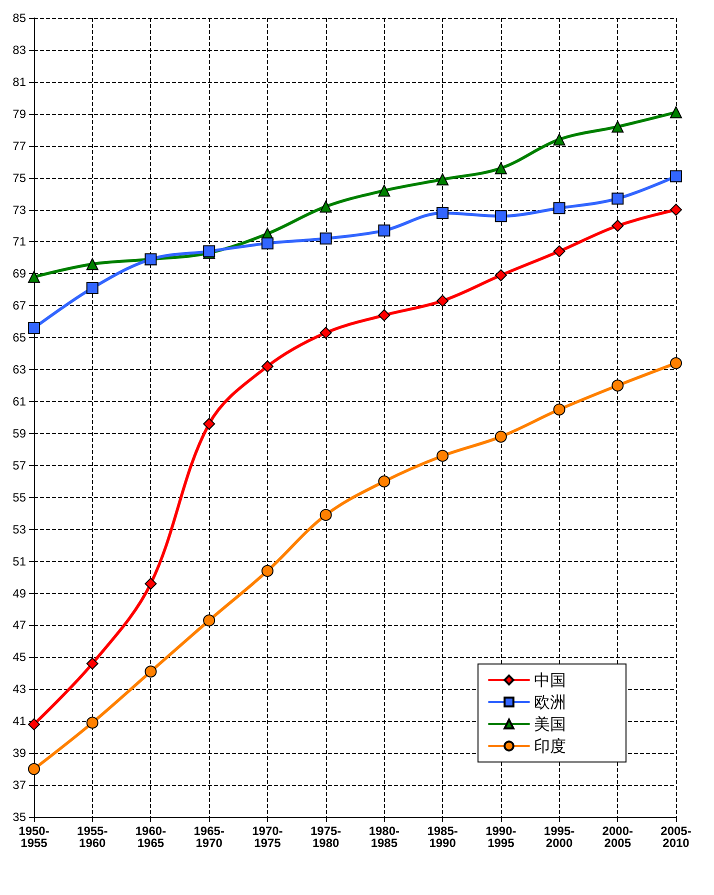 Image resolution: width=714 pixels, height=895 pixels. Describe the element at coordinates (19, 689) in the screenshot. I see `y-tick-label: 43` at that location.